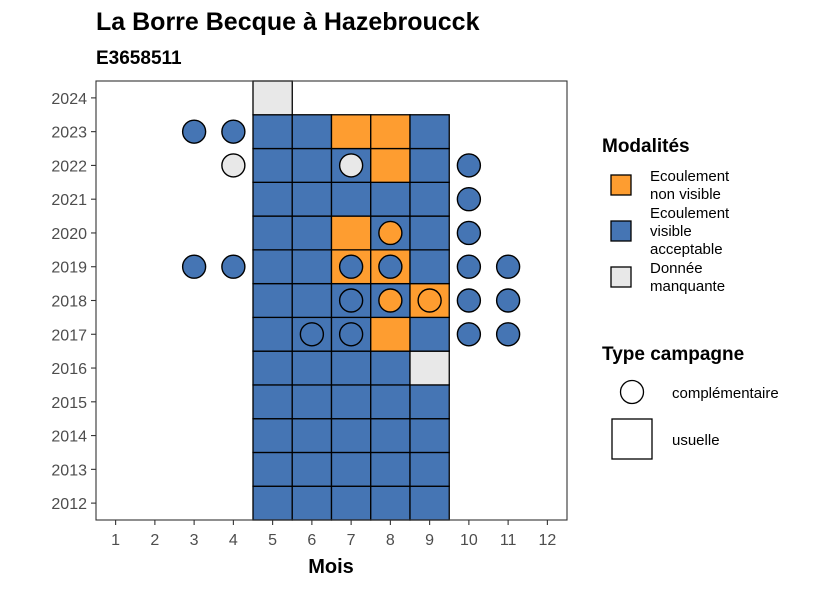 This screenshot has width=826, height=590. Describe the element at coordinates (288, 22) in the screenshot. I see `chart-title: La Borre Becque à Hazebroucck` at that location.